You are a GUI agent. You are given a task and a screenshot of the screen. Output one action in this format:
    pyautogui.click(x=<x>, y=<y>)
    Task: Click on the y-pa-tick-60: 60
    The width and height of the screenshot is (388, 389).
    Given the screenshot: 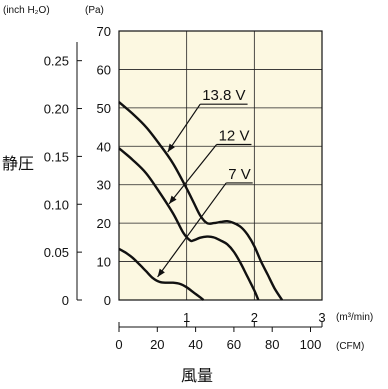 What is the action you would take?
    pyautogui.click(x=104, y=69)
    